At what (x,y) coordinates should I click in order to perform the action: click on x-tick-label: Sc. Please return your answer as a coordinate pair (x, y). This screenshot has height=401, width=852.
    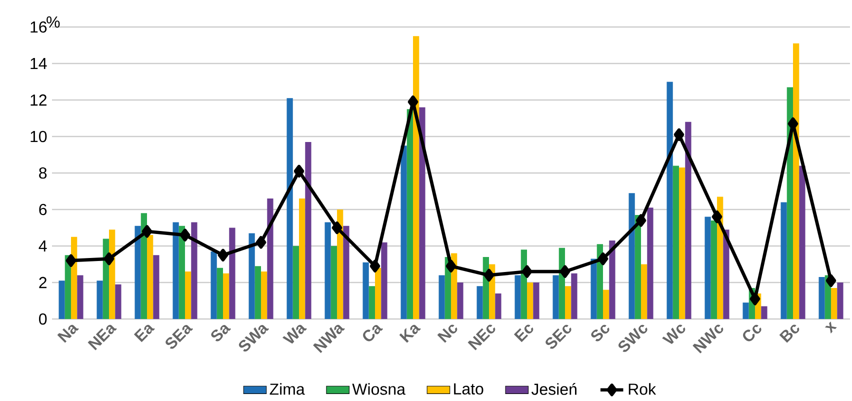
    Looking at the image, I should click on (600, 333).